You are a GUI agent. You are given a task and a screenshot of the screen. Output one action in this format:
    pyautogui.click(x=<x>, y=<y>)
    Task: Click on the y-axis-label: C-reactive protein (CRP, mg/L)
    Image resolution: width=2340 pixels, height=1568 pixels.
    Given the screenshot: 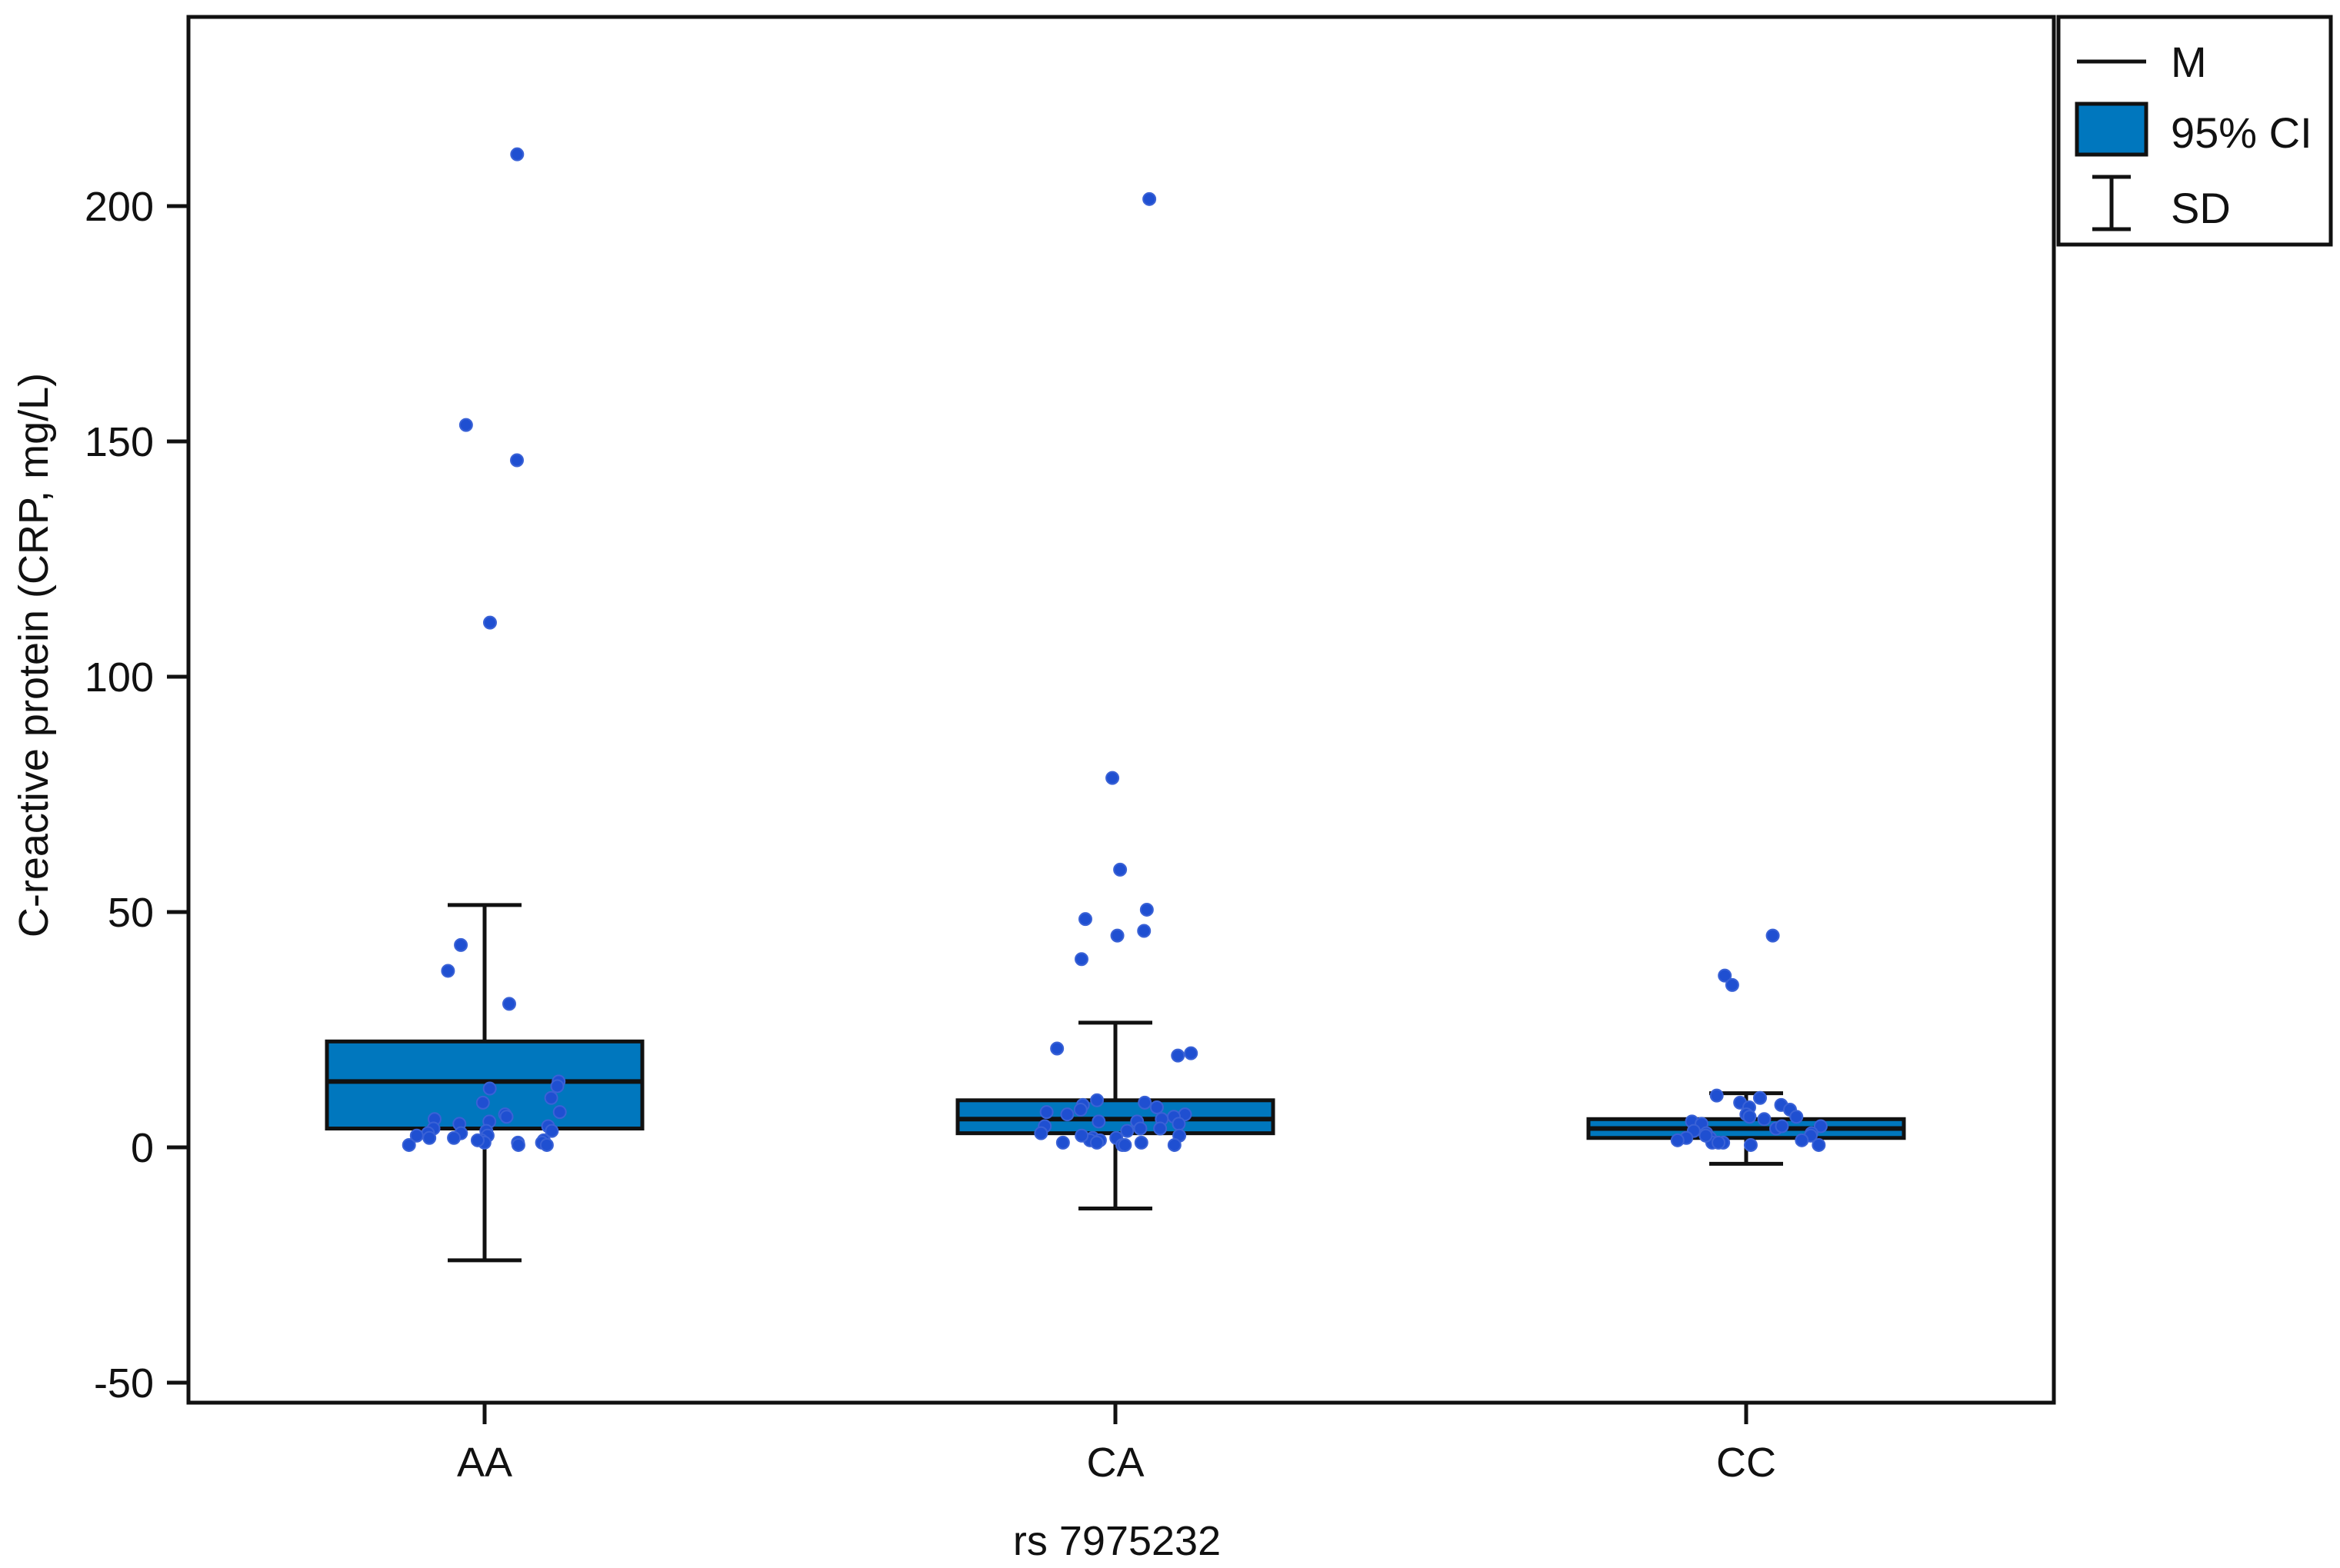 What is the action you would take?
    pyautogui.click(x=34, y=655)
    